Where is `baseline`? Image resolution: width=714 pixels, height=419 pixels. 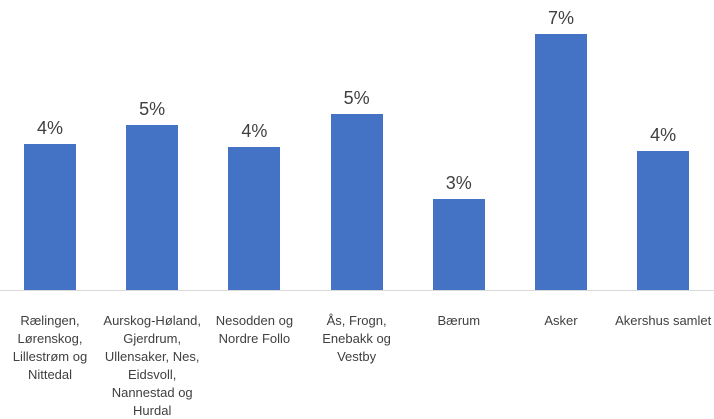
baseline is located at coordinates (357, 290).